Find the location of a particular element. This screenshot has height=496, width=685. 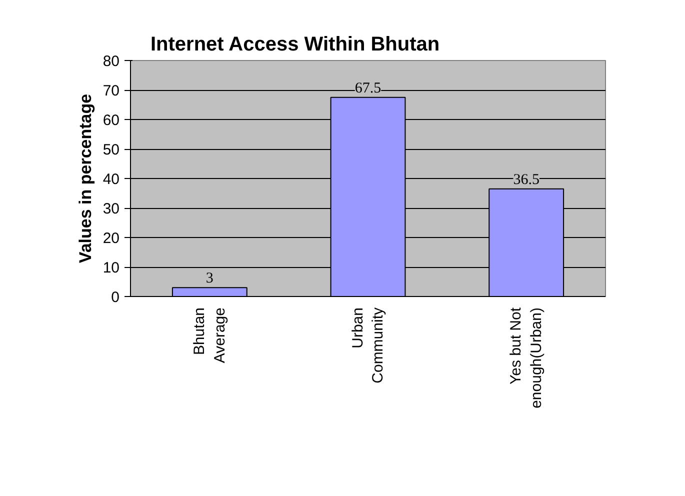

y-tick-label: 40 is located at coordinates (111, 179).